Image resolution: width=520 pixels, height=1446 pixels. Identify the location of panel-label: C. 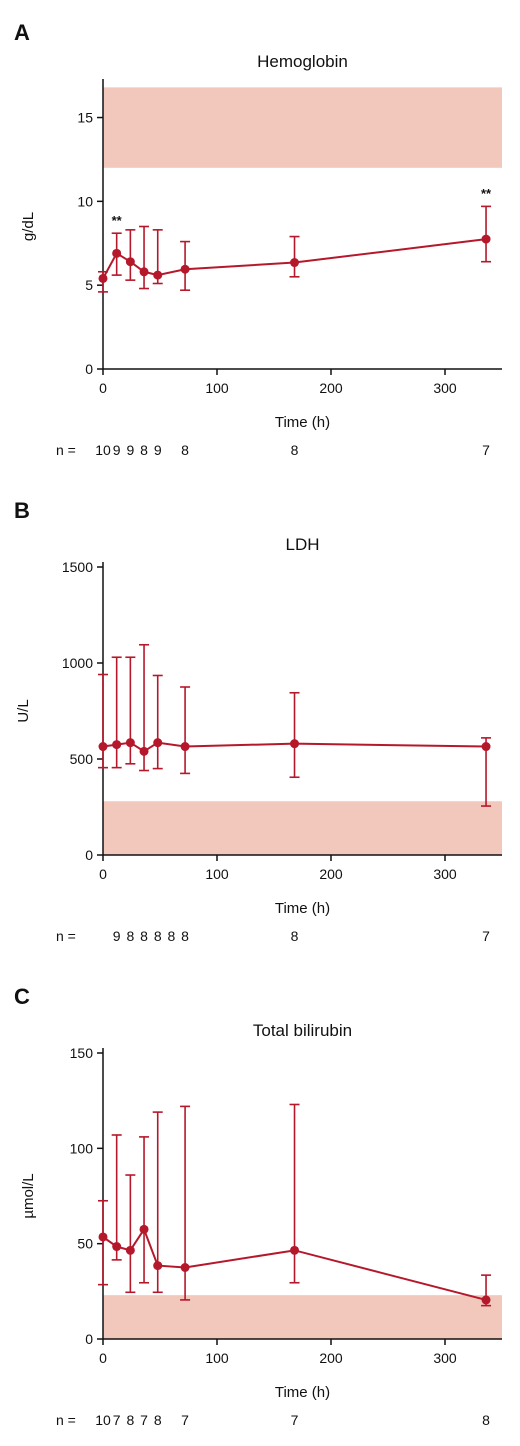
(22, 996).